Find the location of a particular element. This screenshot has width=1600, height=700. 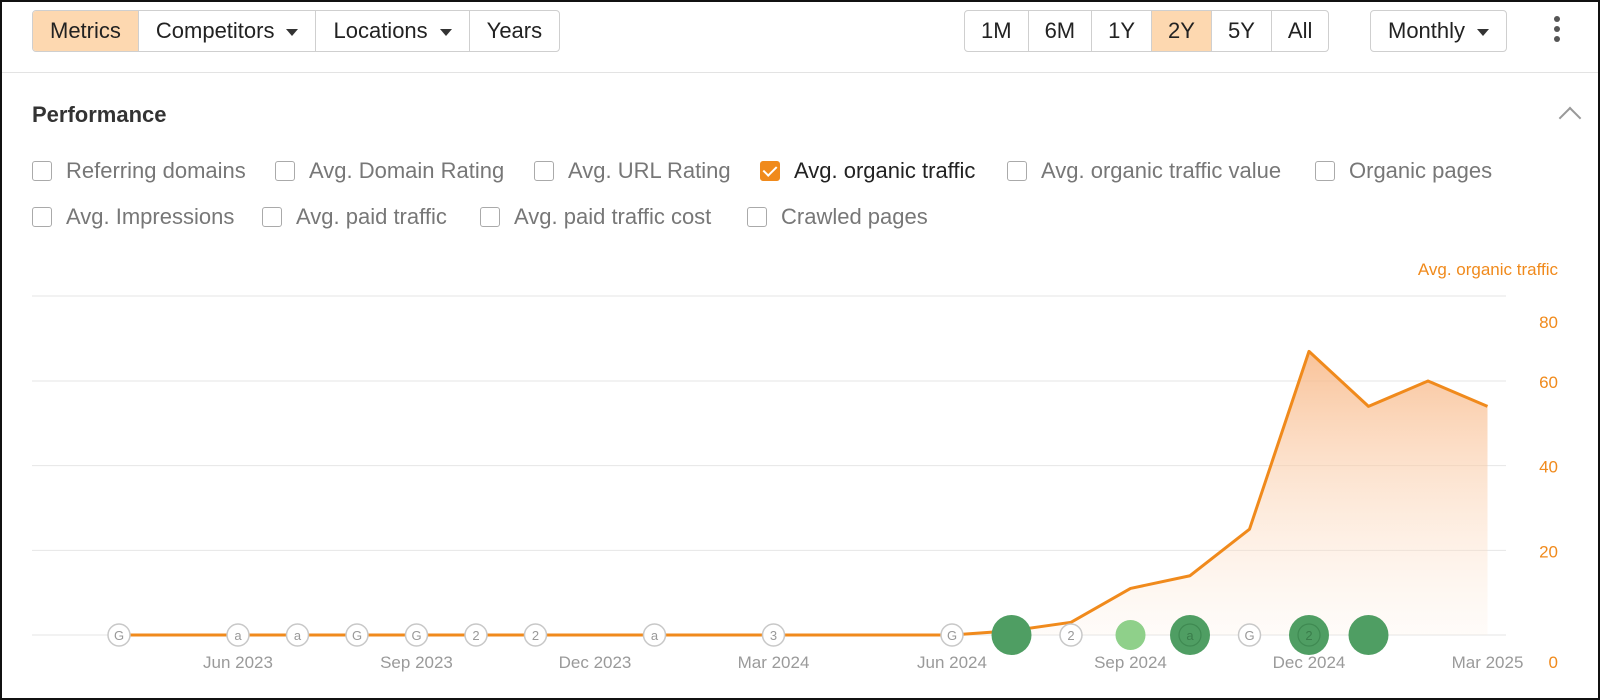

metric-avg-domain-rating-checkbox: Avg. Domain Rating is located at coordinates (389, 171).